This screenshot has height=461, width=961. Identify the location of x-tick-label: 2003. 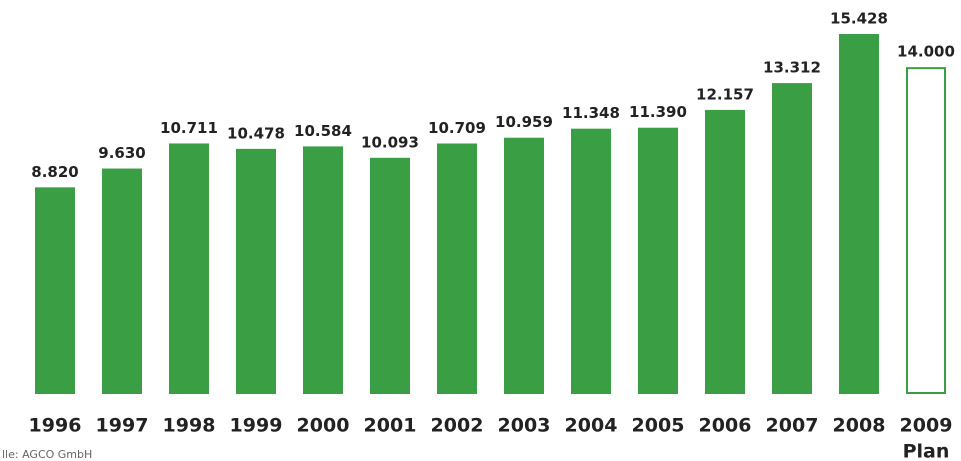
(524, 426).